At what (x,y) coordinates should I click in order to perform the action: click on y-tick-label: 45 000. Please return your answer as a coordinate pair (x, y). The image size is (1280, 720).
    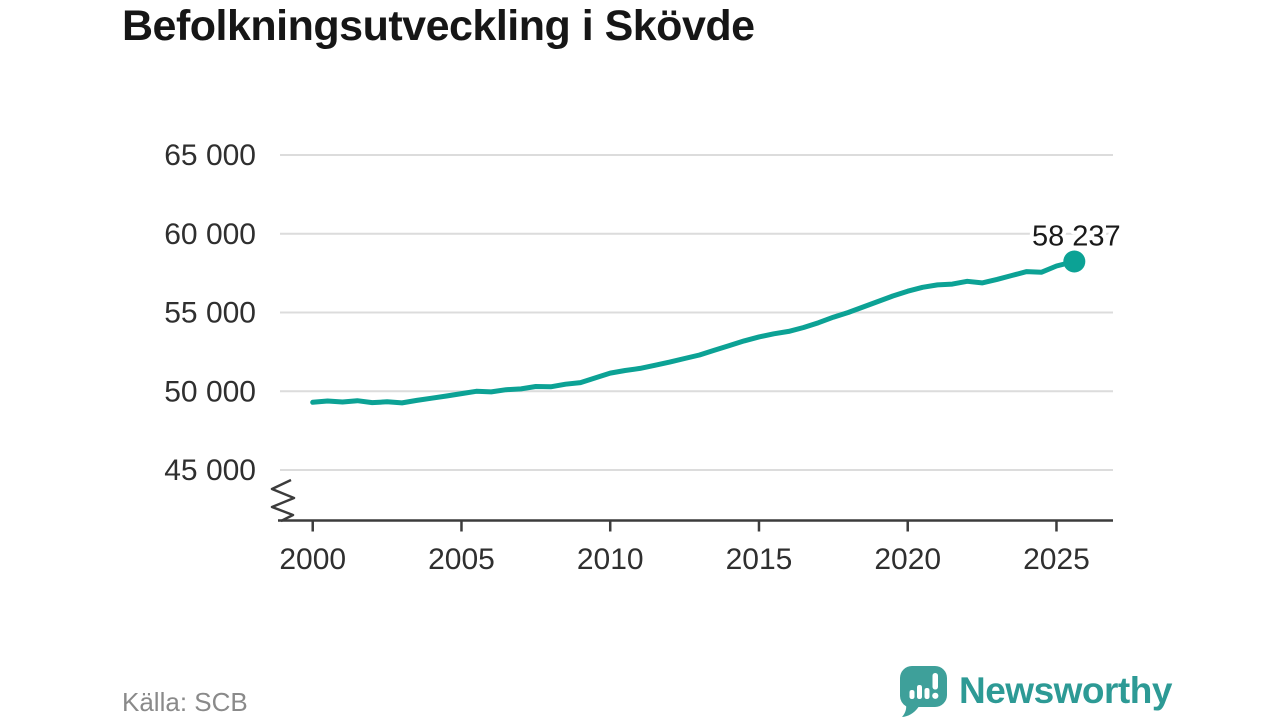
    Looking at the image, I should click on (210, 470).